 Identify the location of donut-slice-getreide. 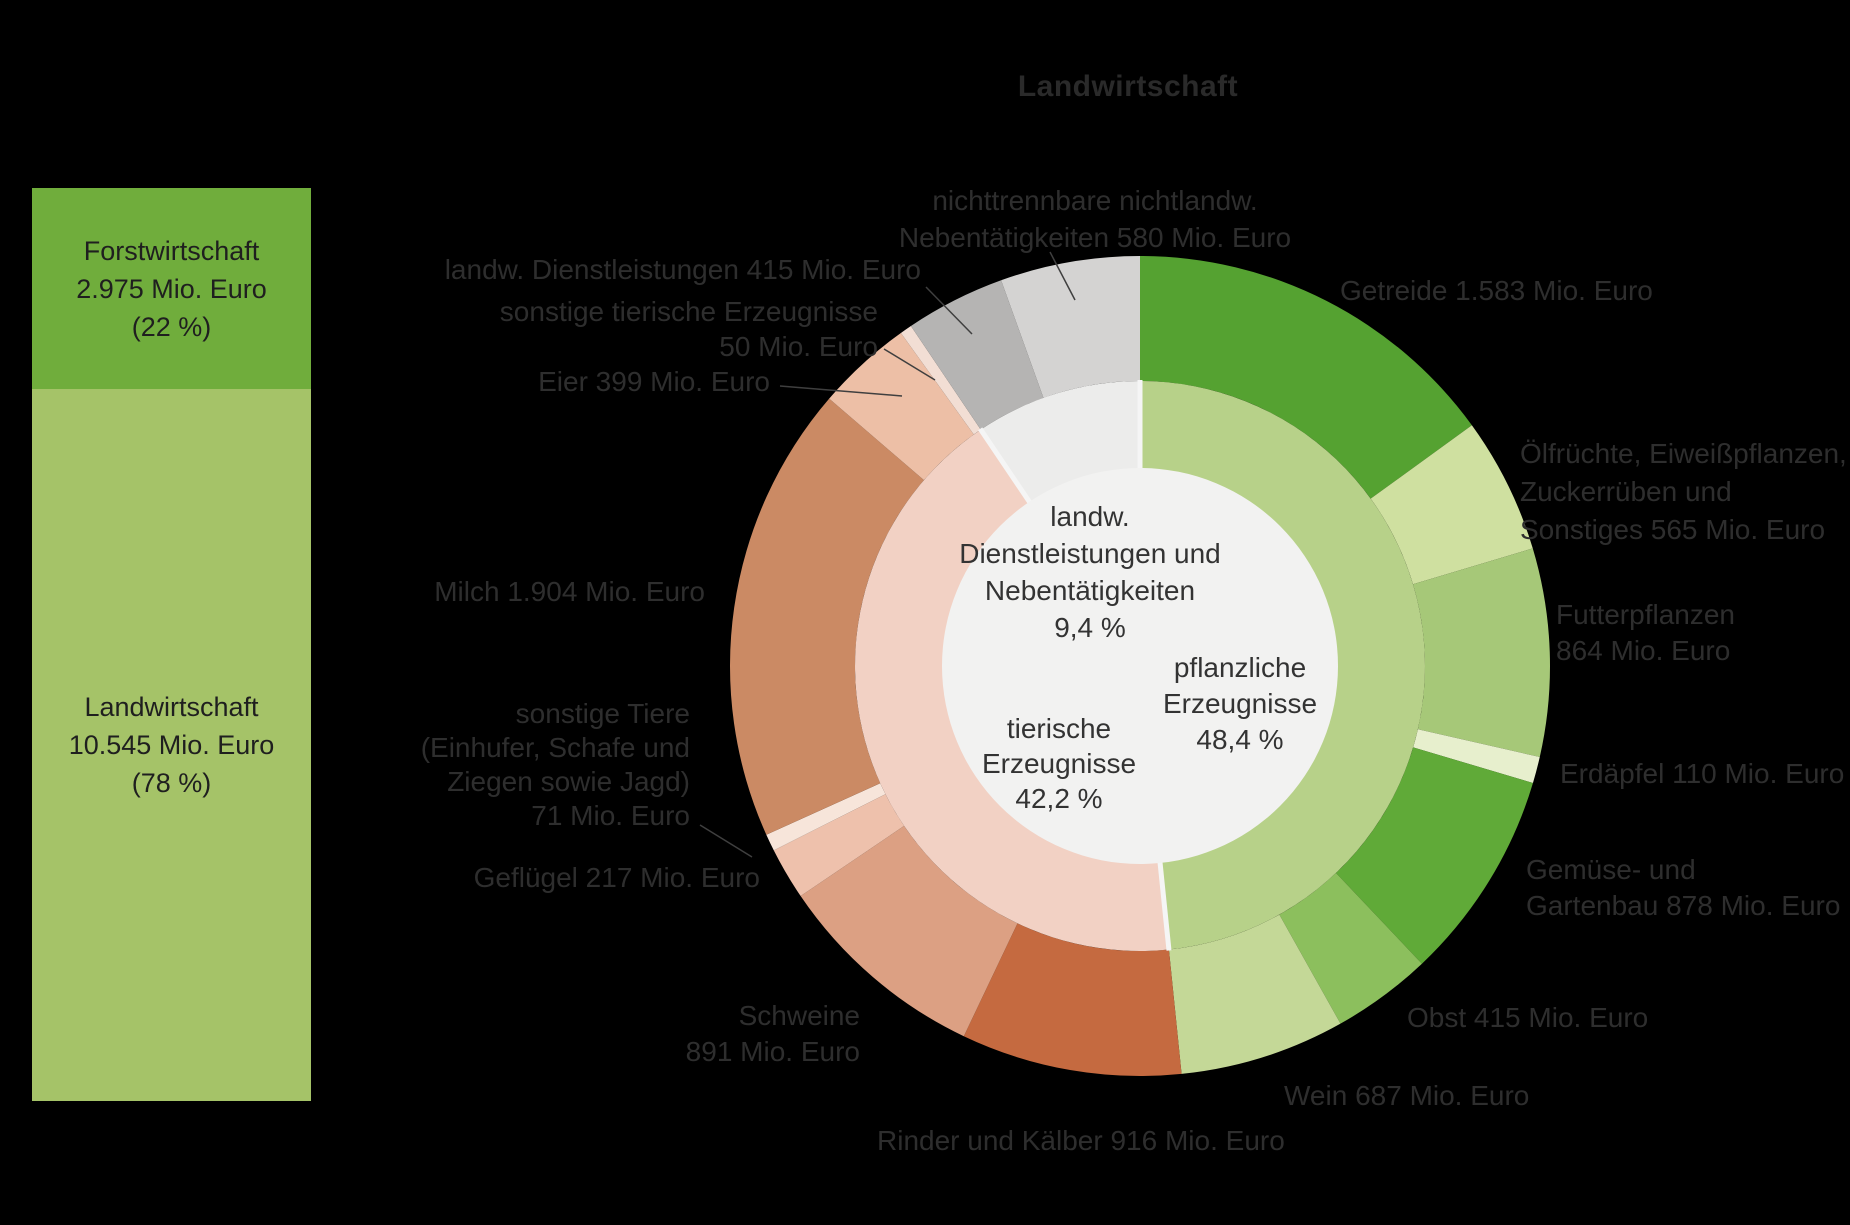
(1306, 377).